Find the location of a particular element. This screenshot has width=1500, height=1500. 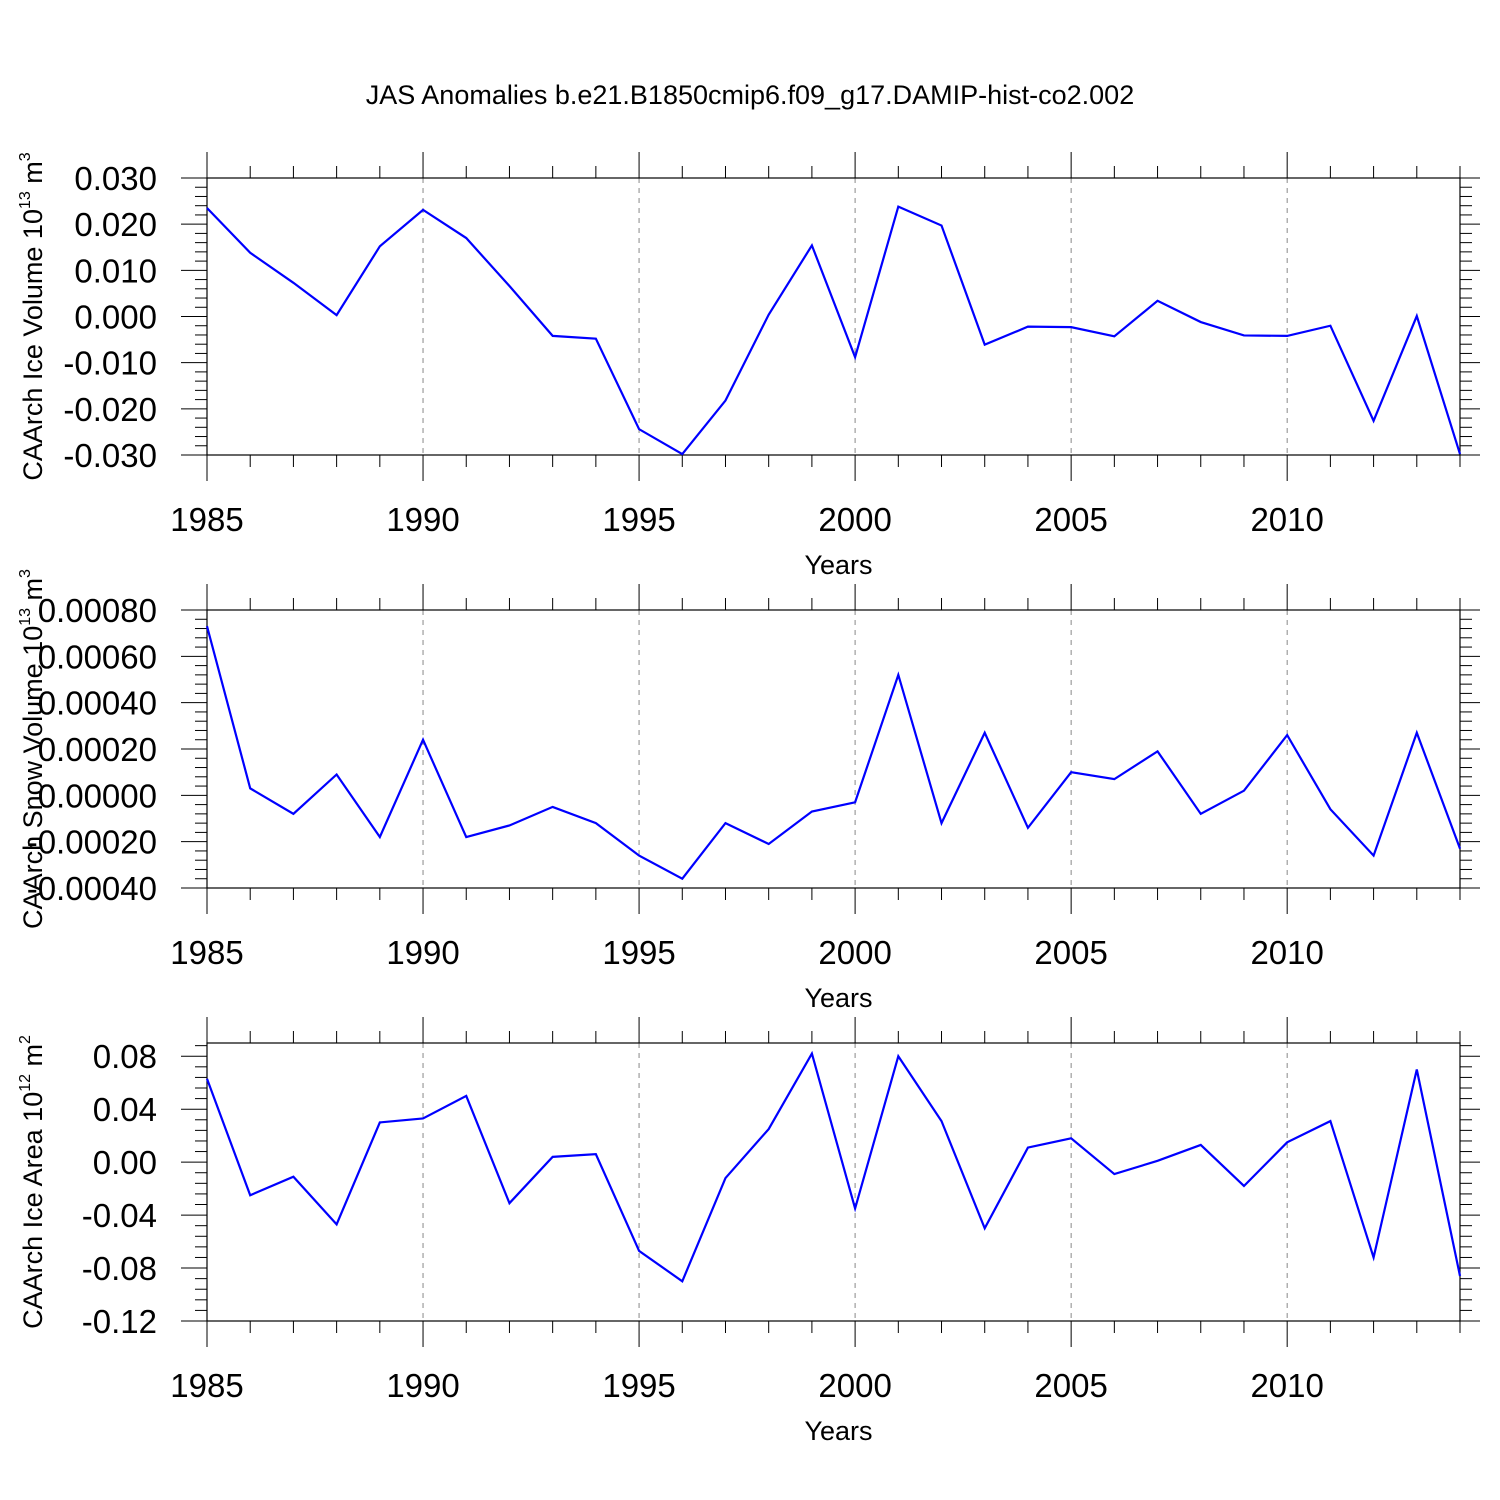

y-tick-label: 0.00000 is located at coordinates (97, 795).